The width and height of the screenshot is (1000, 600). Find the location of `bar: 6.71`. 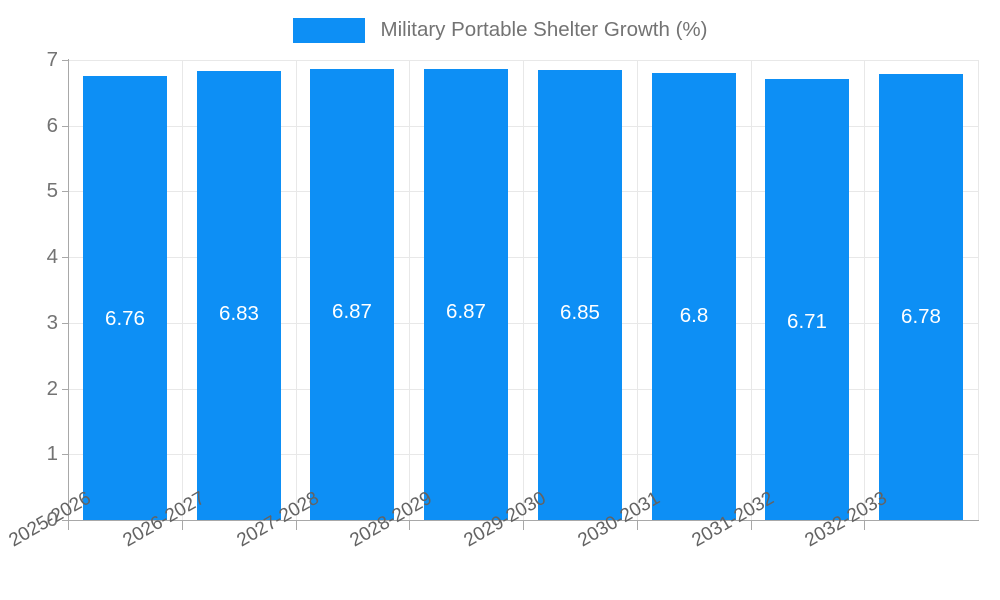

bar: 6.71 is located at coordinates (807, 299).